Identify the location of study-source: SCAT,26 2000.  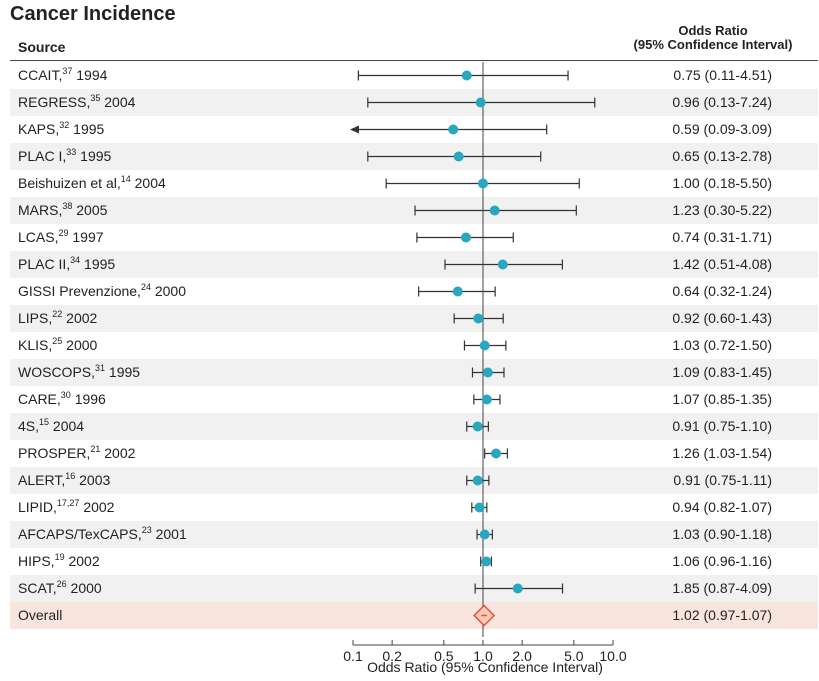
(60, 587).